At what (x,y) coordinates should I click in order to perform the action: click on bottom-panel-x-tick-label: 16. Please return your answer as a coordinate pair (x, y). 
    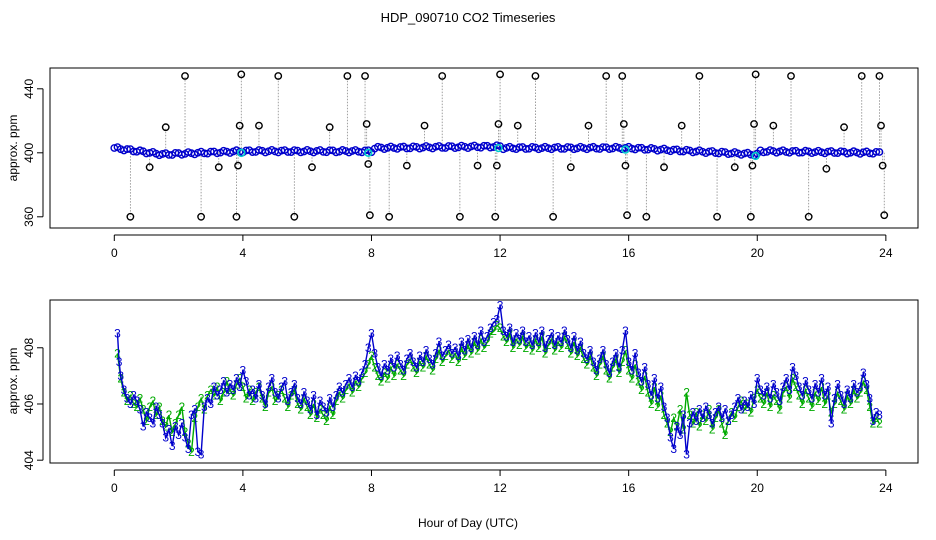
    Looking at the image, I should click on (629, 488).